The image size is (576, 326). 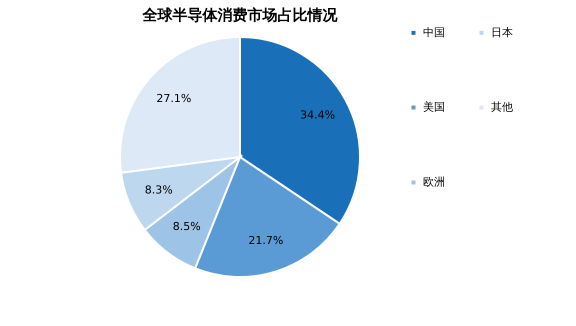 I want to click on data-label: 27.1%, so click(x=174, y=99).